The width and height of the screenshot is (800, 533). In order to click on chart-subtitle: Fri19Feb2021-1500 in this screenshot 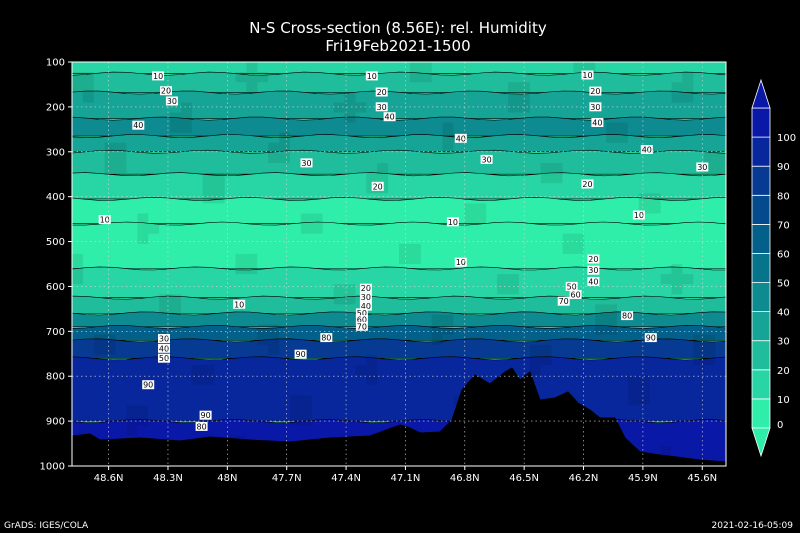, I will do `click(397, 46)`.